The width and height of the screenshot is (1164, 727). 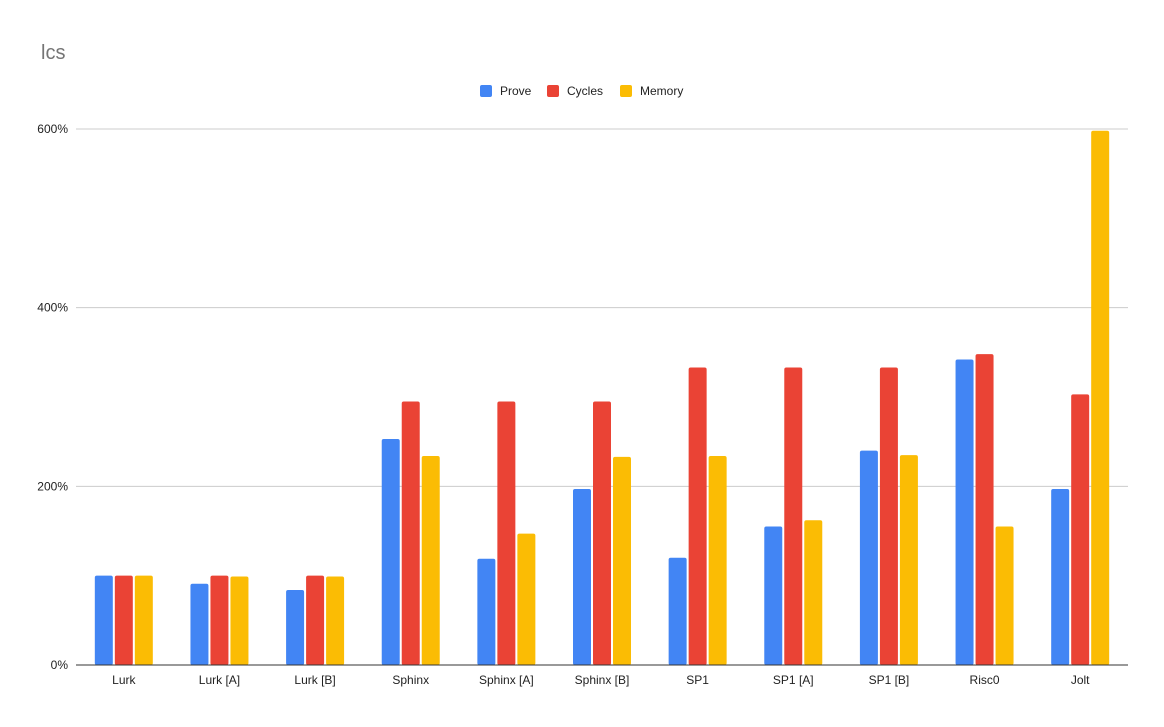 I want to click on x-category-label: SP1, so click(x=697, y=680).